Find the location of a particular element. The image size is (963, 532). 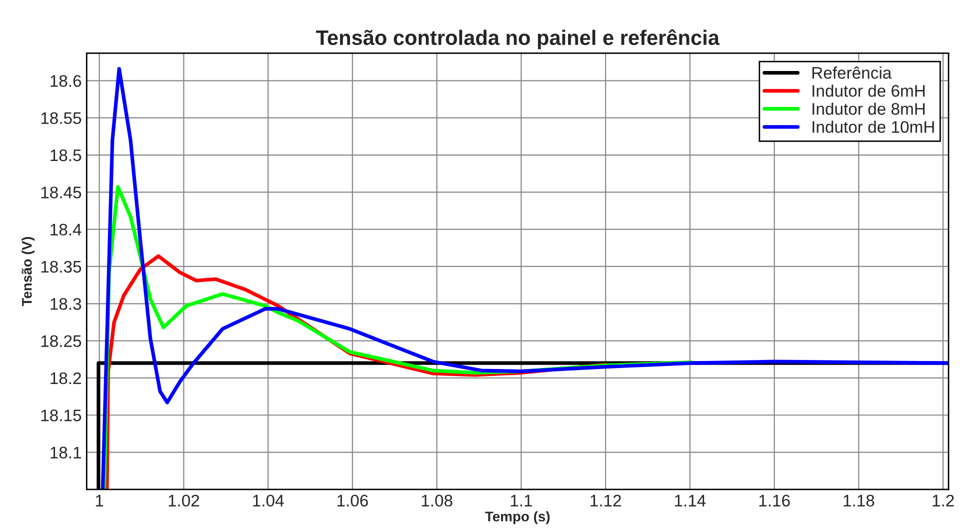

x-tick-label: 1.2 is located at coordinates (943, 500).